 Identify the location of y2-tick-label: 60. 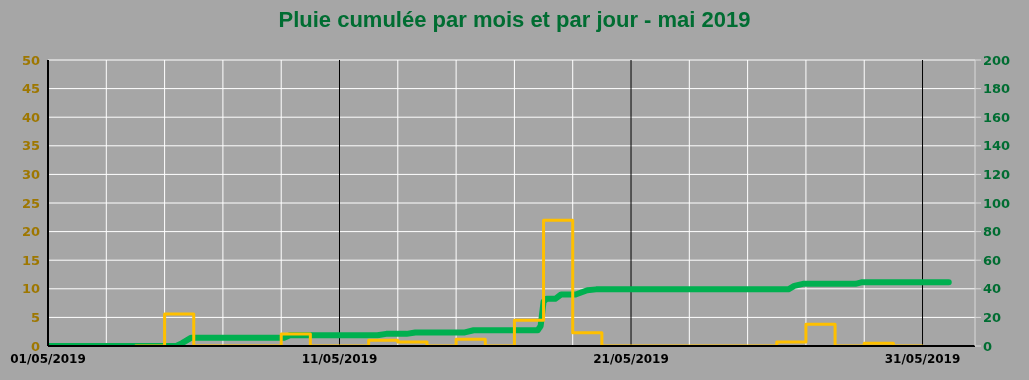
(992, 260).